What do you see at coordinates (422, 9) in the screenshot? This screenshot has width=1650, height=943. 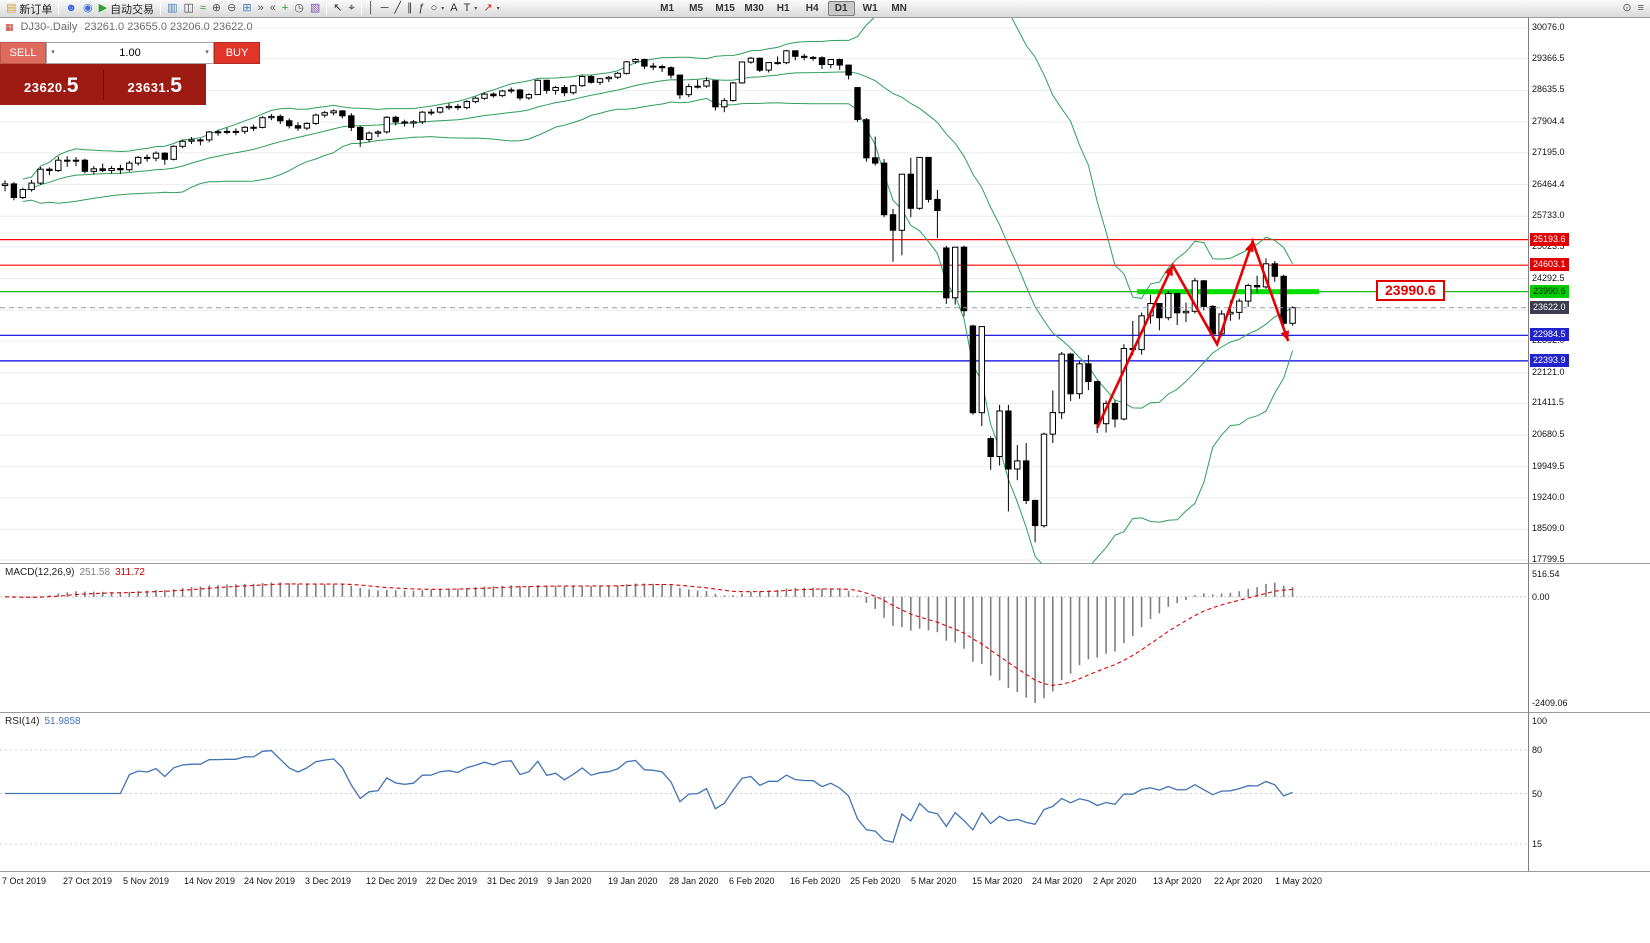 I see `fibonacci-tool-button: ƒ` at bounding box center [422, 9].